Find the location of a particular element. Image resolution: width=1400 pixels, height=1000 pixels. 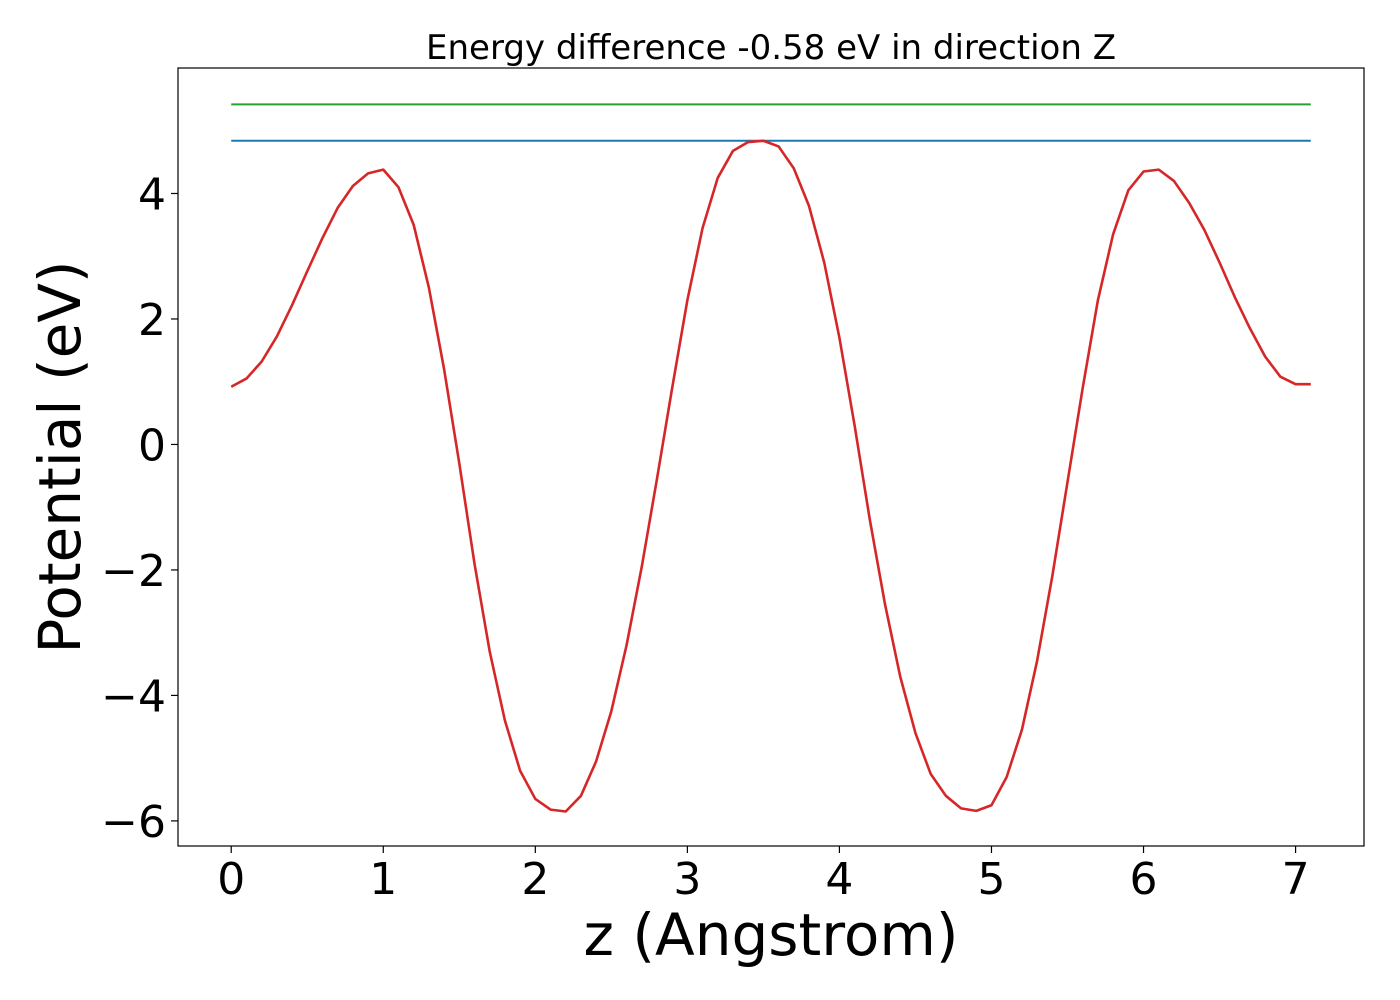

y-tick-label: −2 is located at coordinates (133, 571).